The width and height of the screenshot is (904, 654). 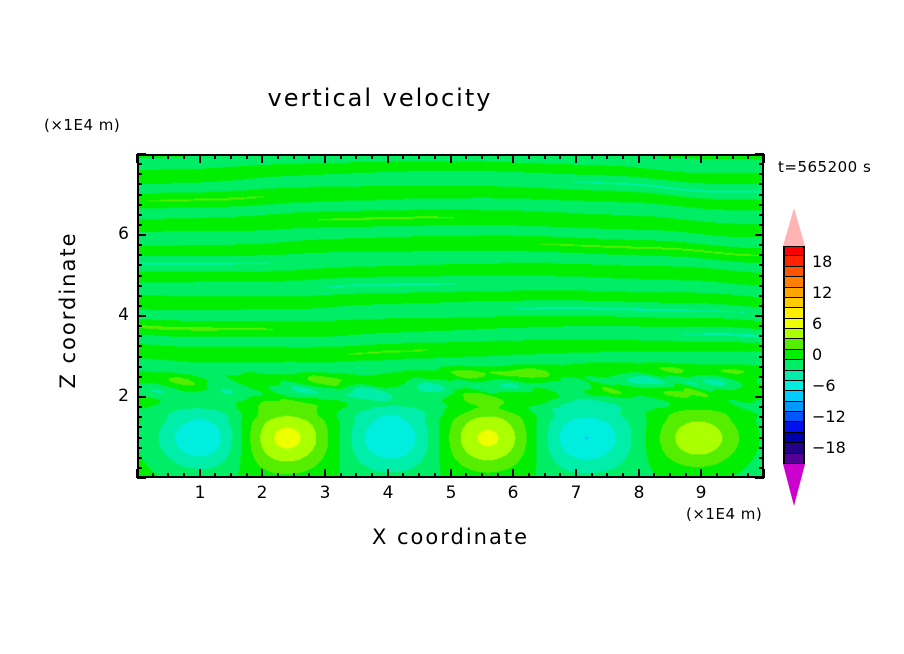 I want to click on x-axis-title: X coordinate, so click(x=450, y=537).